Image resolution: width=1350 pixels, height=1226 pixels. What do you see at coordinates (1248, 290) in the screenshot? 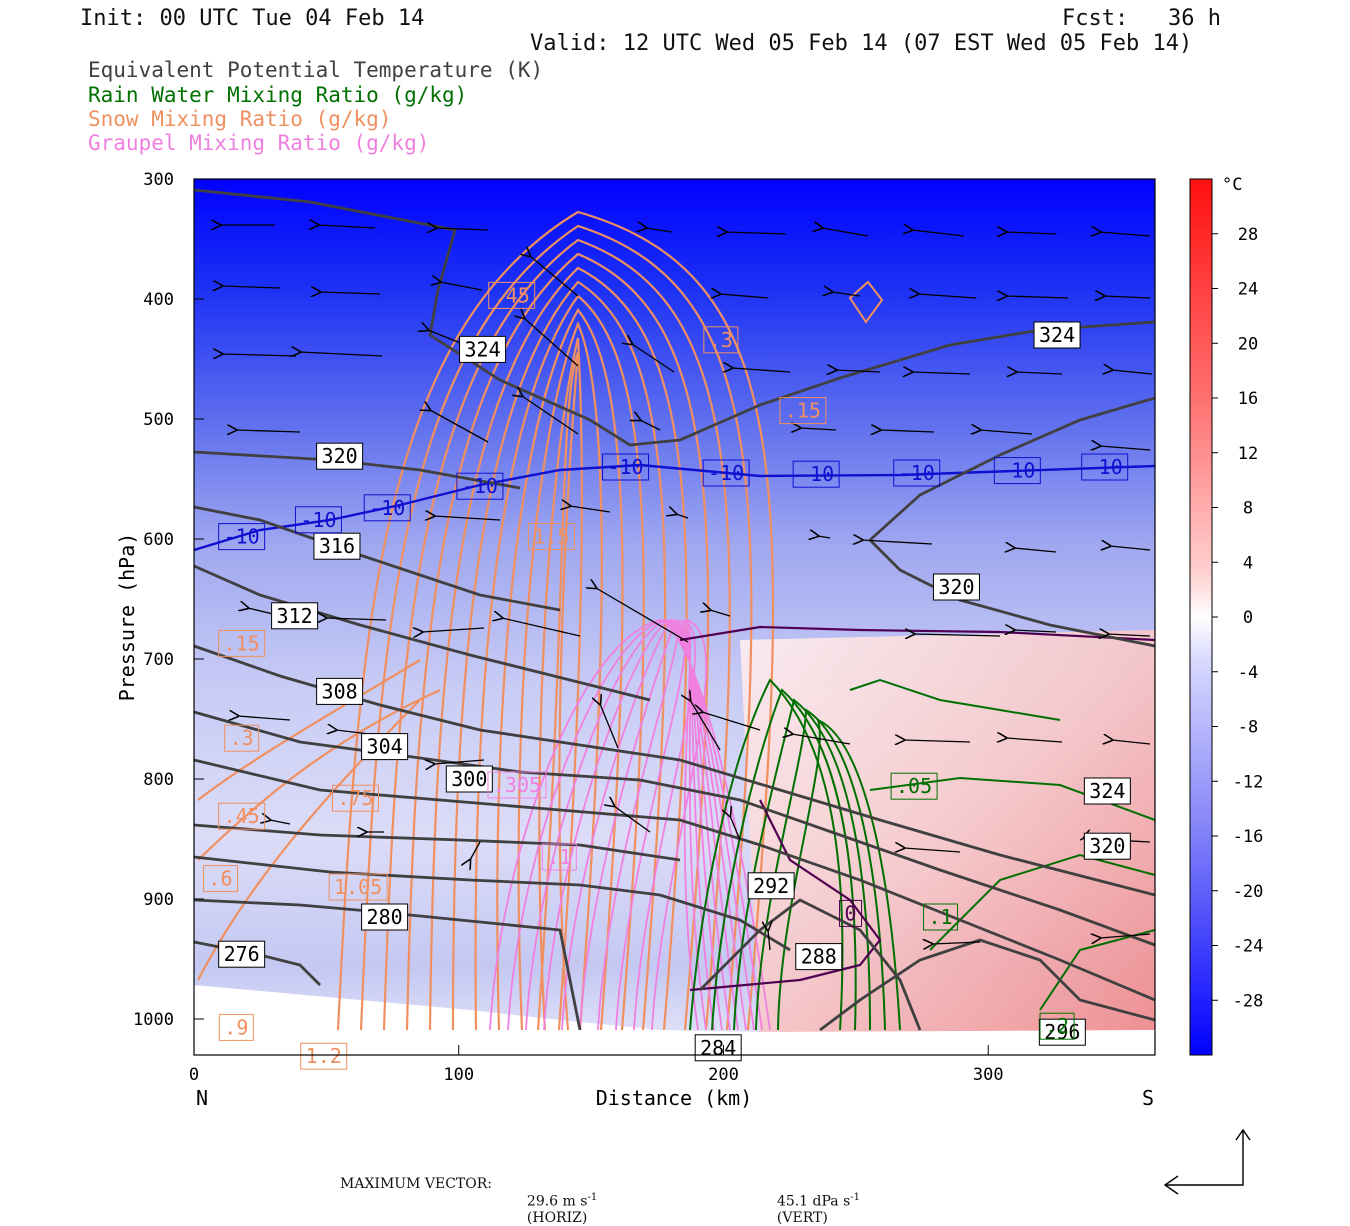
I see `colorbar-tick-label: 24` at bounding box center [1248, 290].